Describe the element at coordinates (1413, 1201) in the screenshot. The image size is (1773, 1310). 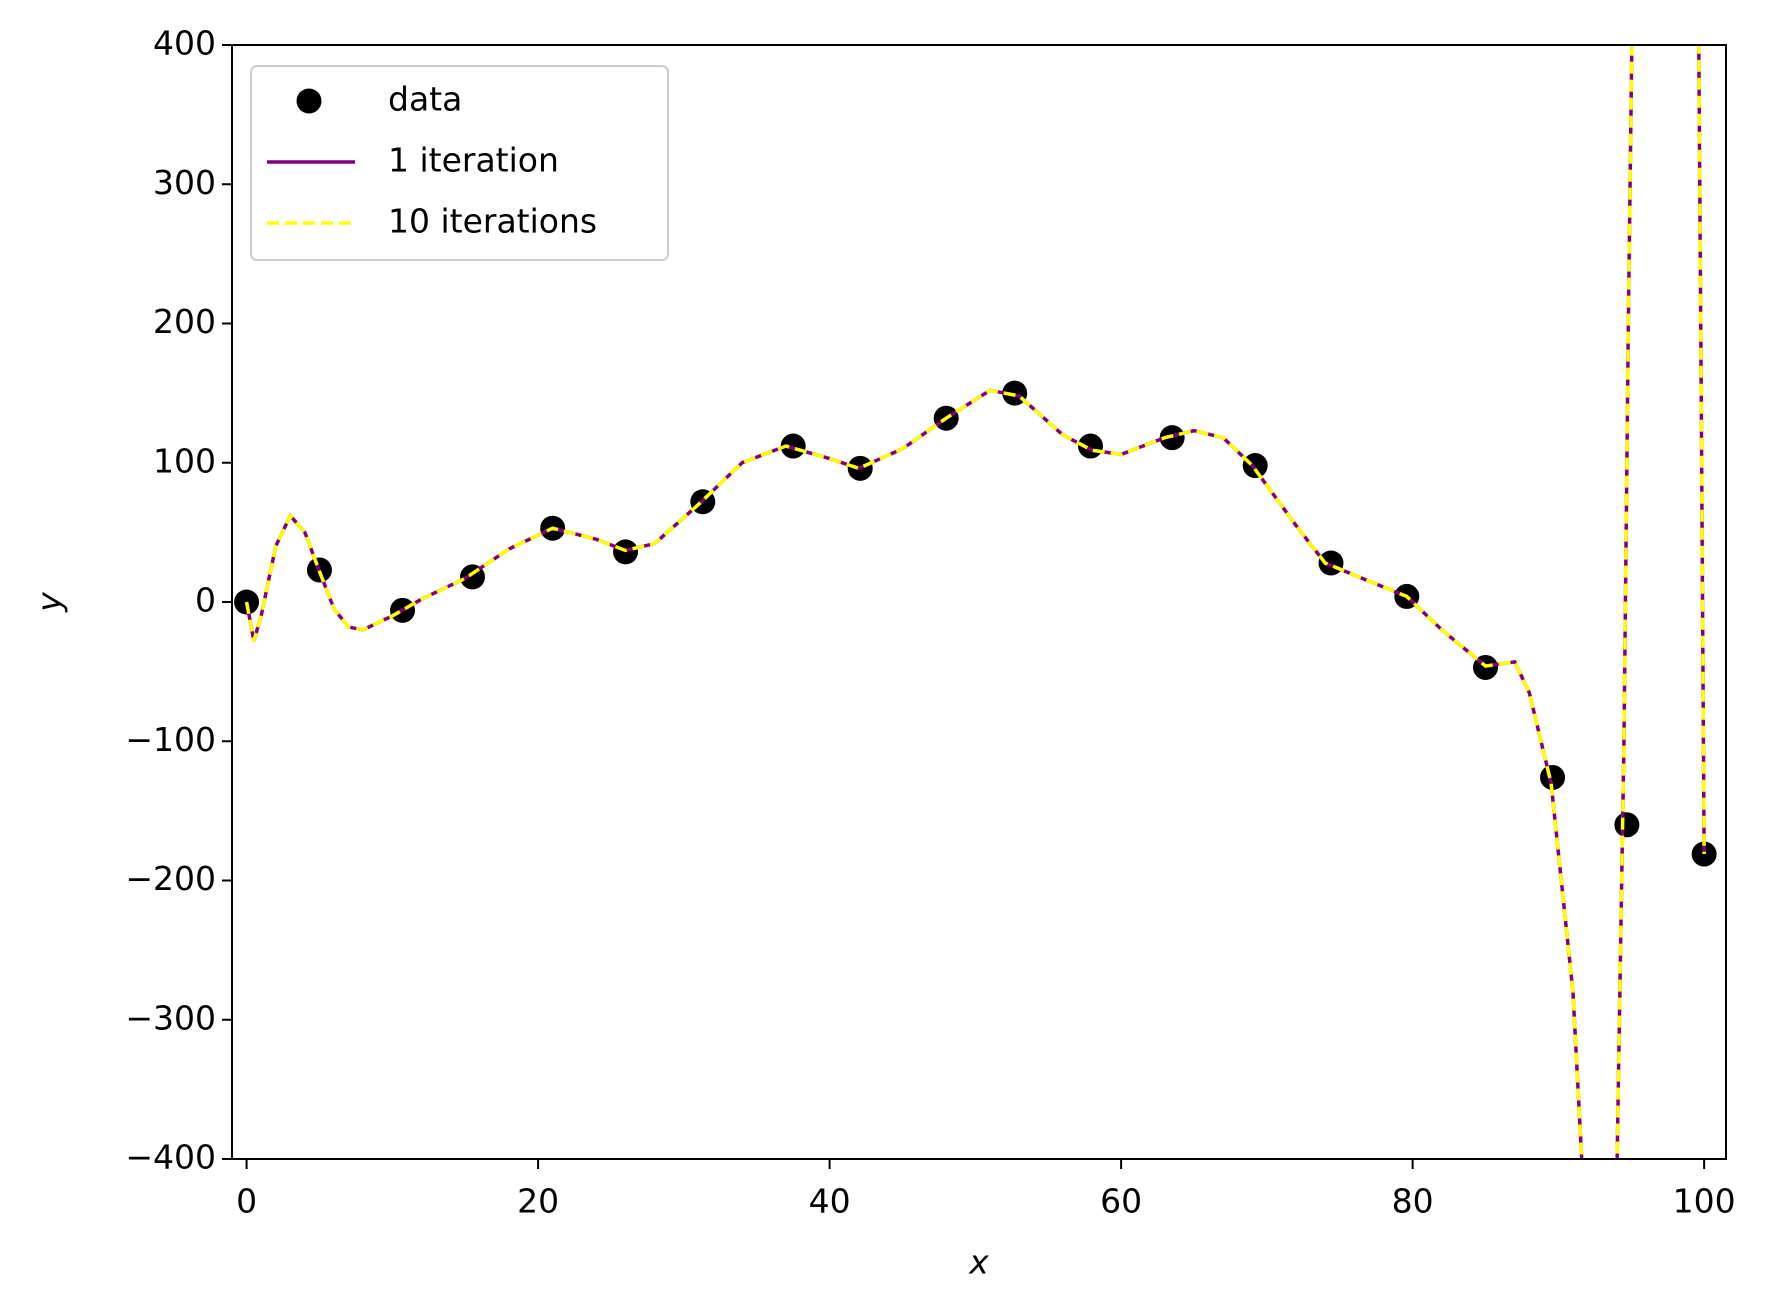
I see `x-tick-label: 80` at that location.